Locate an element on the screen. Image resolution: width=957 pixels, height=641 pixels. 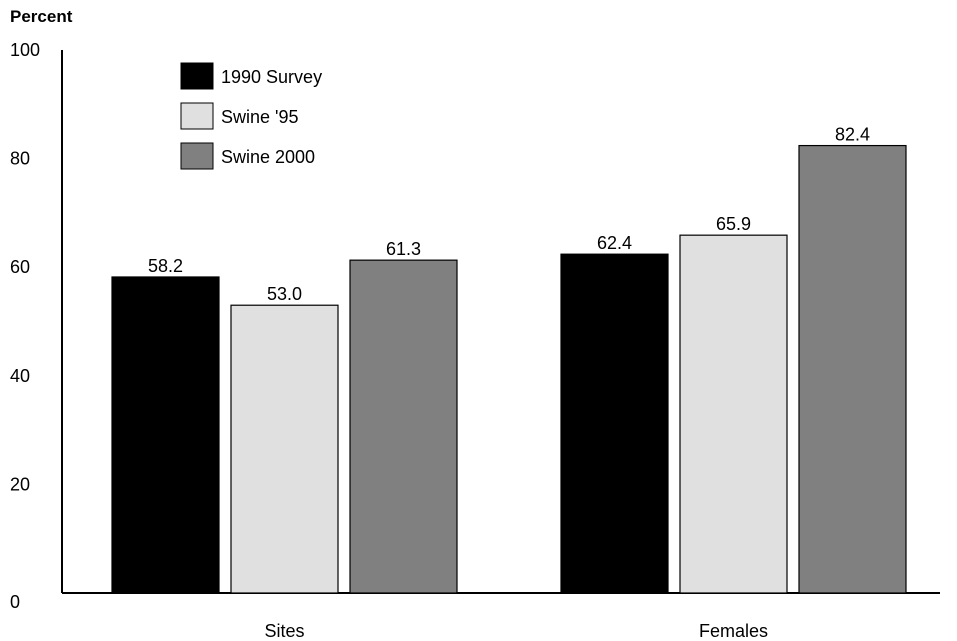
bar-value-label: 61.3 is located at coordinates (403, 249).